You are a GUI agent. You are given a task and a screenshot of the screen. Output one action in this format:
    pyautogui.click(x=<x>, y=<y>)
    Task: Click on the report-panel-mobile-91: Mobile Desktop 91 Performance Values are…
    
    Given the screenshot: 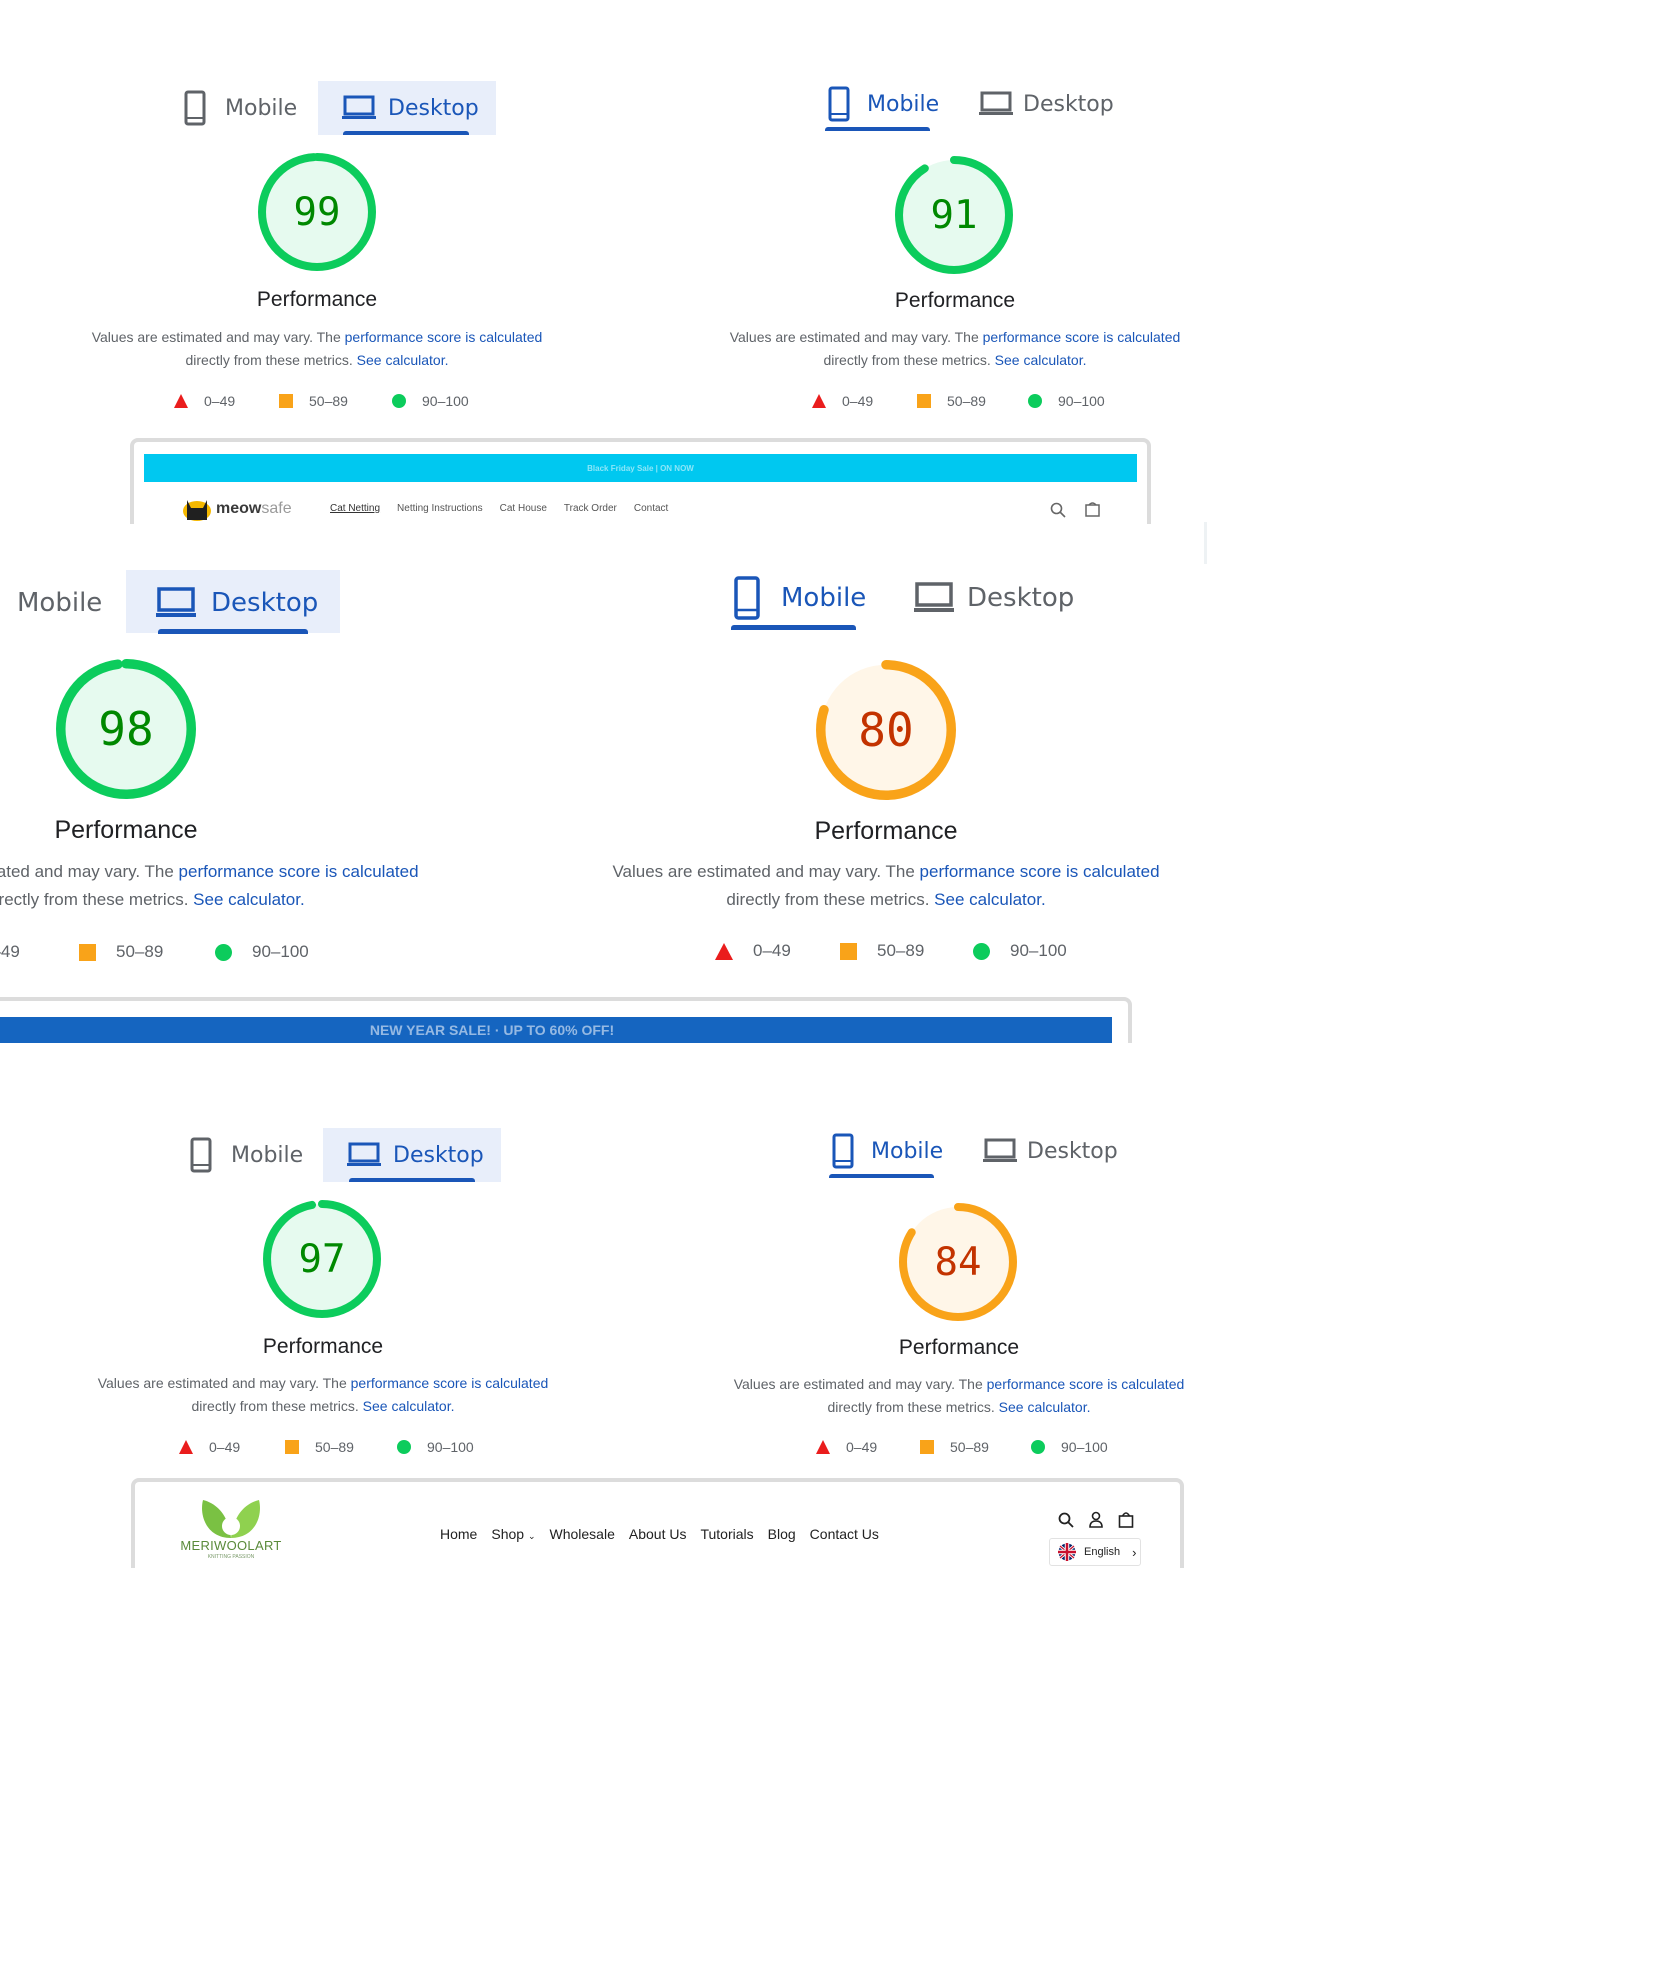 What is the action you would take?
    pyautogui.click(x=1018, y=252)
    